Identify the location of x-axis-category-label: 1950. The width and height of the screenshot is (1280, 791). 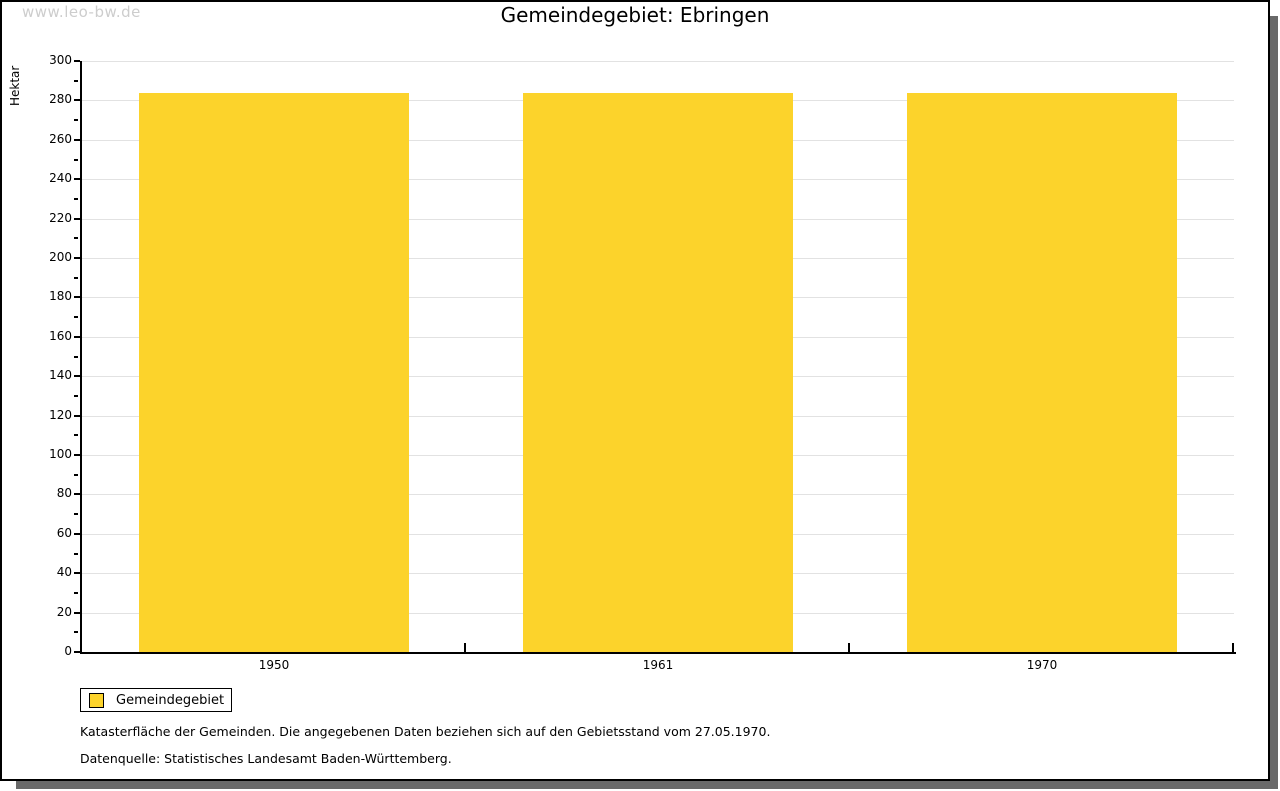
(274, 665).